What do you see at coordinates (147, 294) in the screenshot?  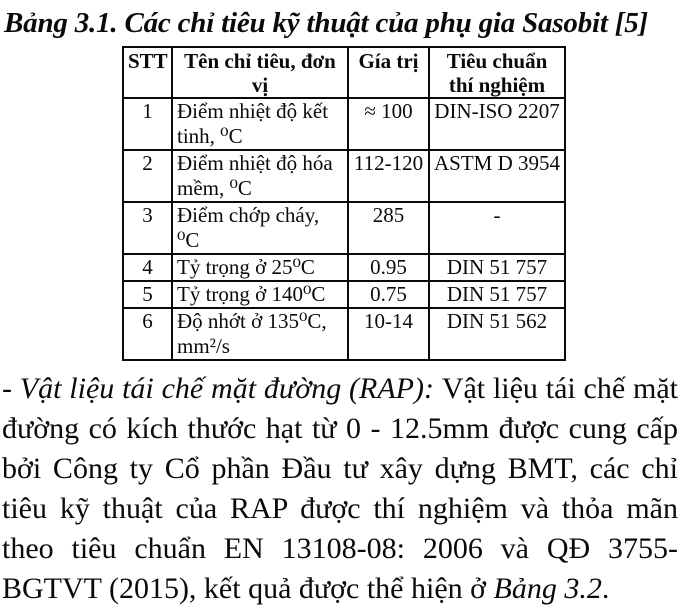 I see `cell-stt: 5` at bounding box center [147, 294].